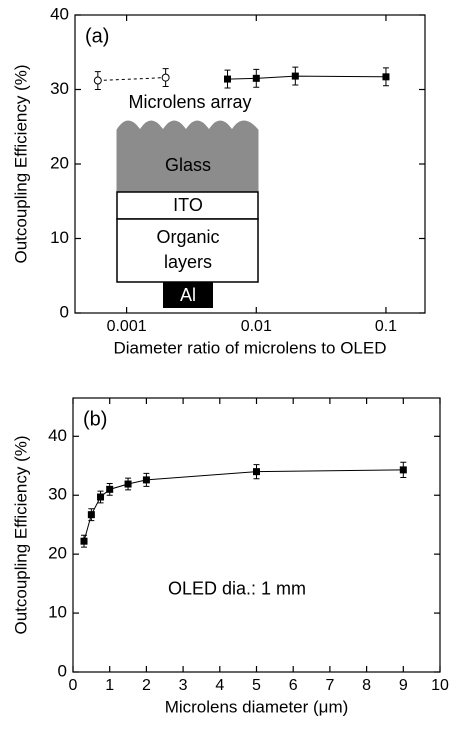  What do you see at coordinates (219, 685) in the screenshot?
I see `x-tick-label: 4` at bounding box center [219, 685].